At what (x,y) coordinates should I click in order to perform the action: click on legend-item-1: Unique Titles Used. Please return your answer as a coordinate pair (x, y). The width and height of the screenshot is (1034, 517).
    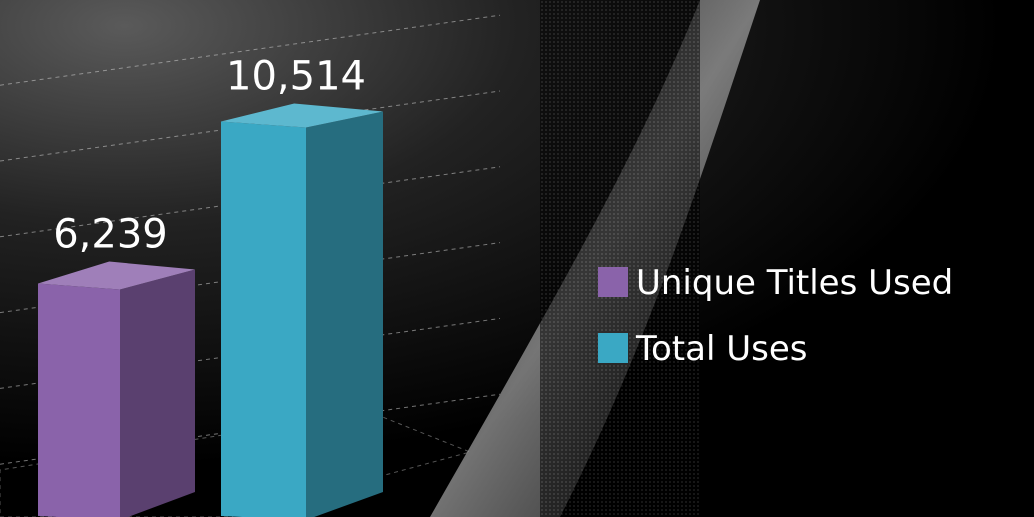
    Looking at the image, I should click on (775, 283).